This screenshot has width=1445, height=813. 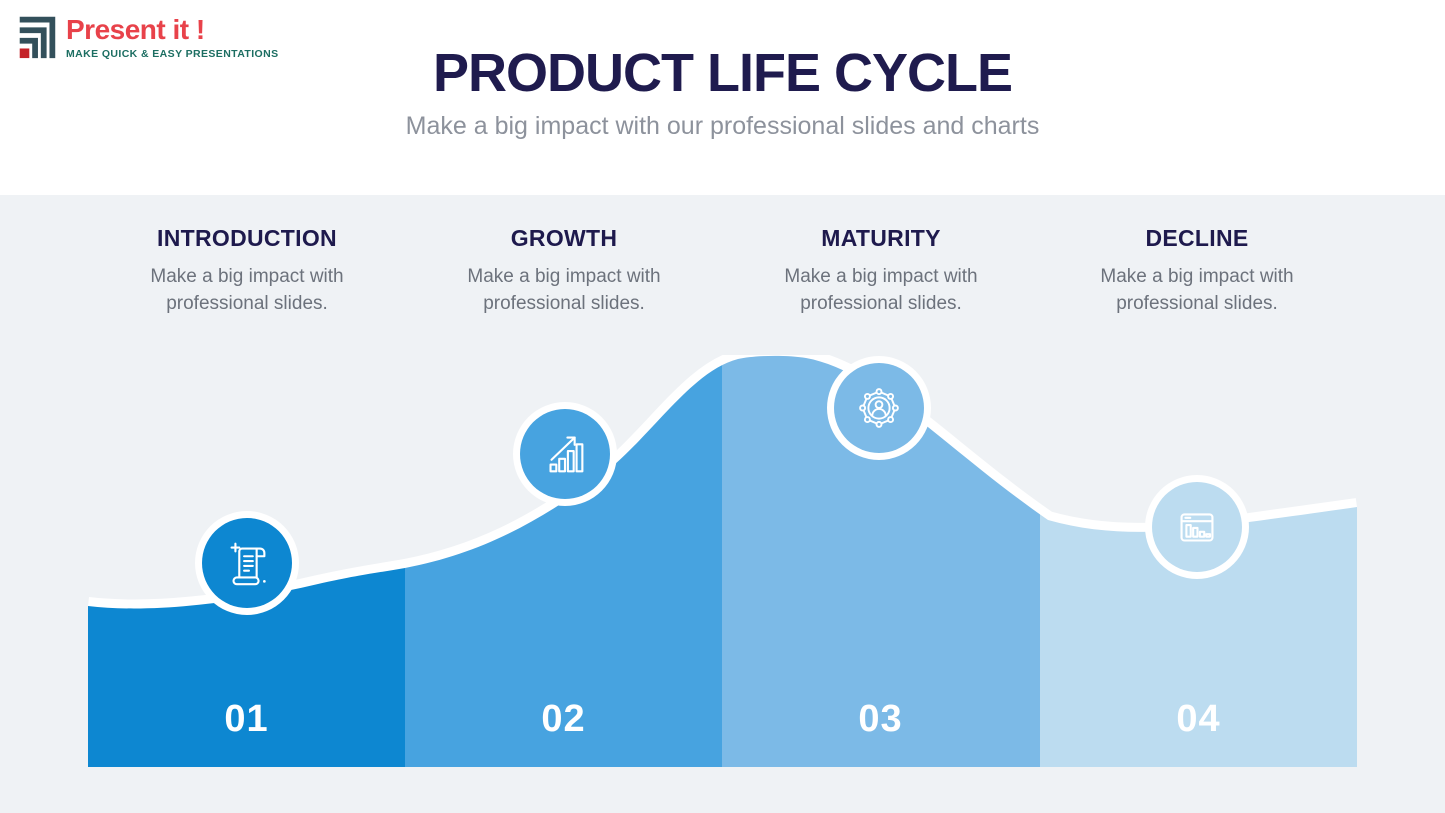 I want to click on logo-tagline: MAKE QUICK & EASY PRESENTATIONS, so click(x=172, y=54).